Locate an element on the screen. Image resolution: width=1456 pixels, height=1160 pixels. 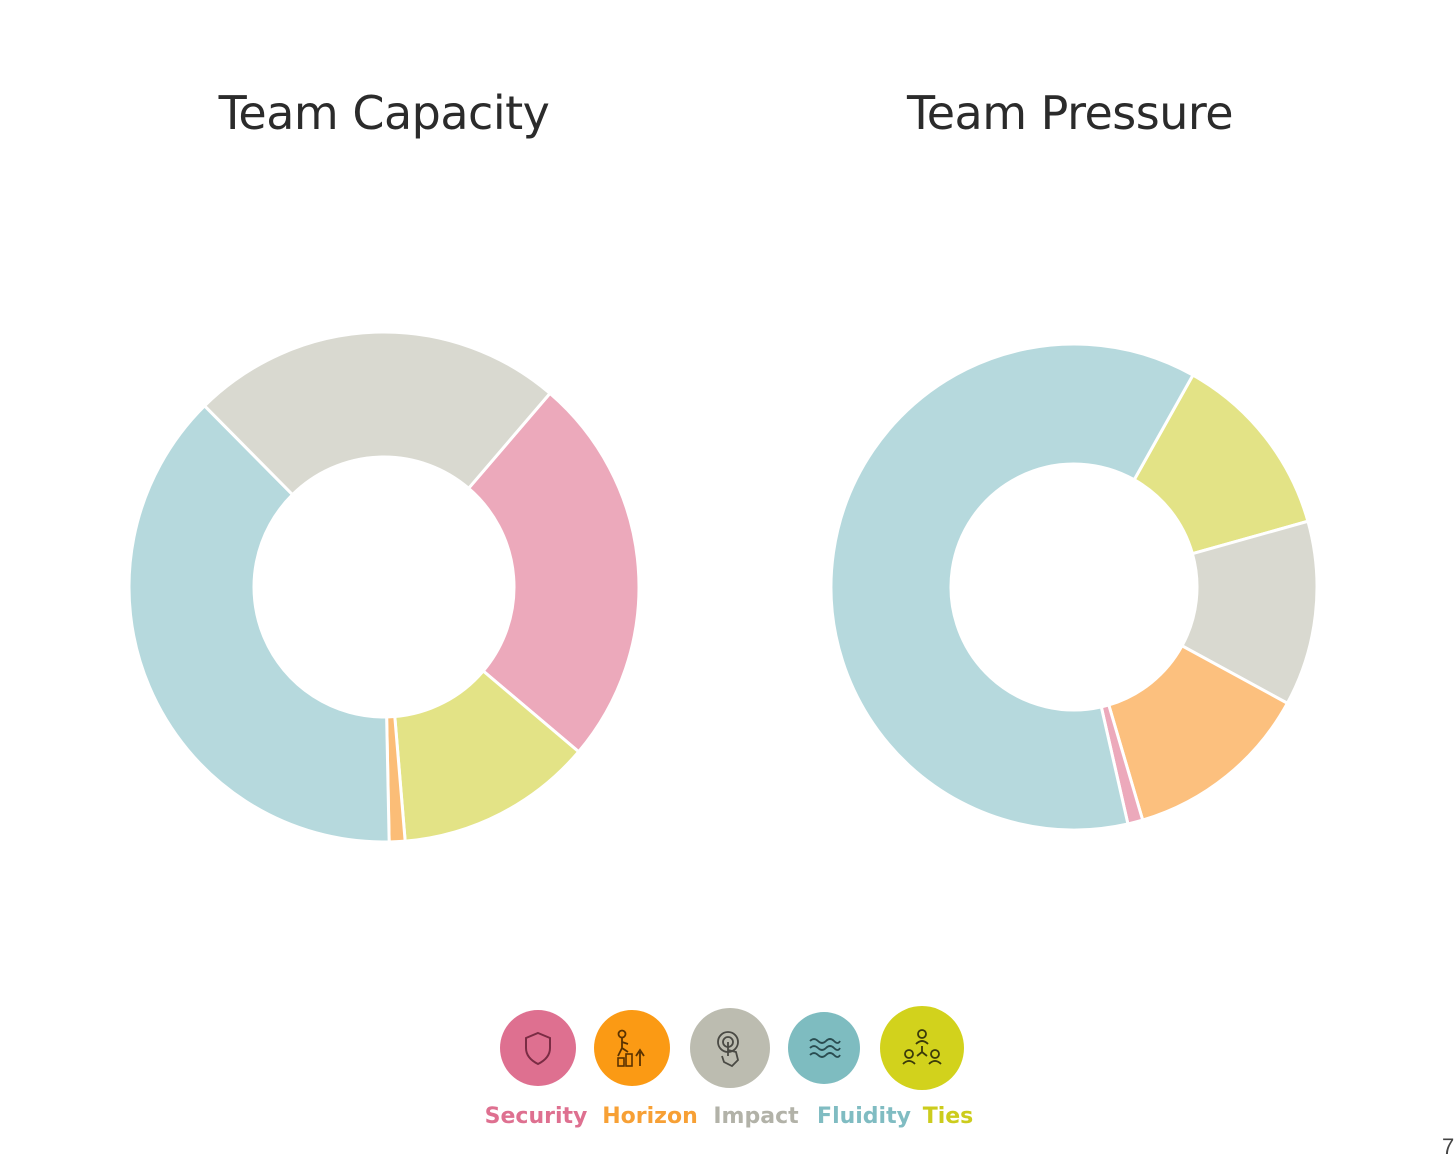
legend-circle-horizon is located at coordinates (632, 1048).